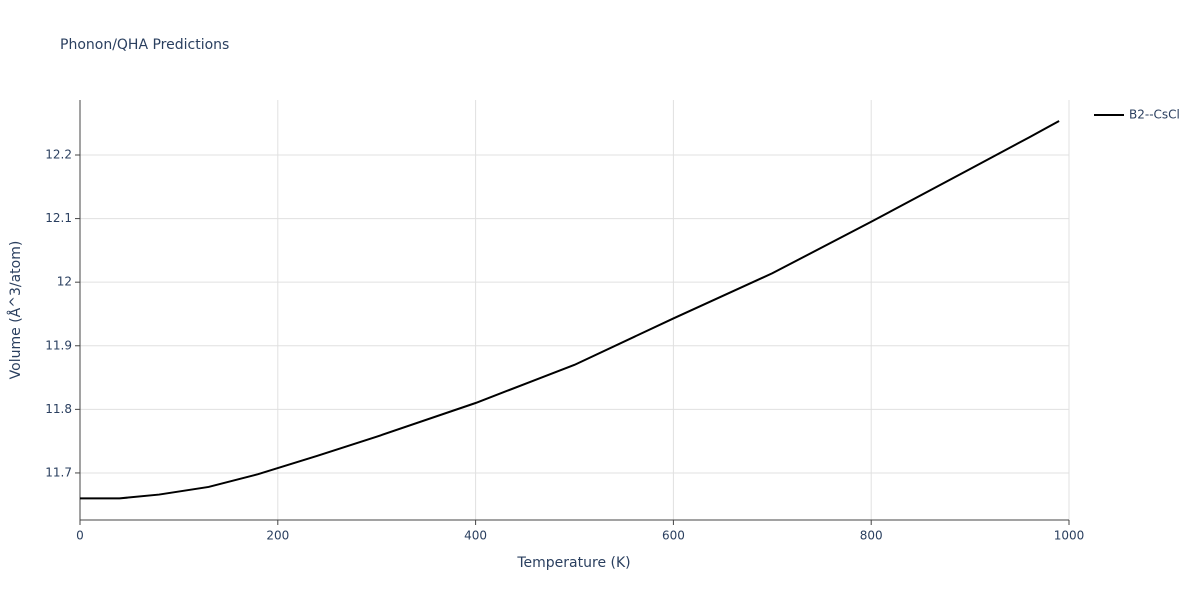 The width and height of the screenshot is (1200, 604). I want to click on y-tick-label: 11.8, so click(58, 409).